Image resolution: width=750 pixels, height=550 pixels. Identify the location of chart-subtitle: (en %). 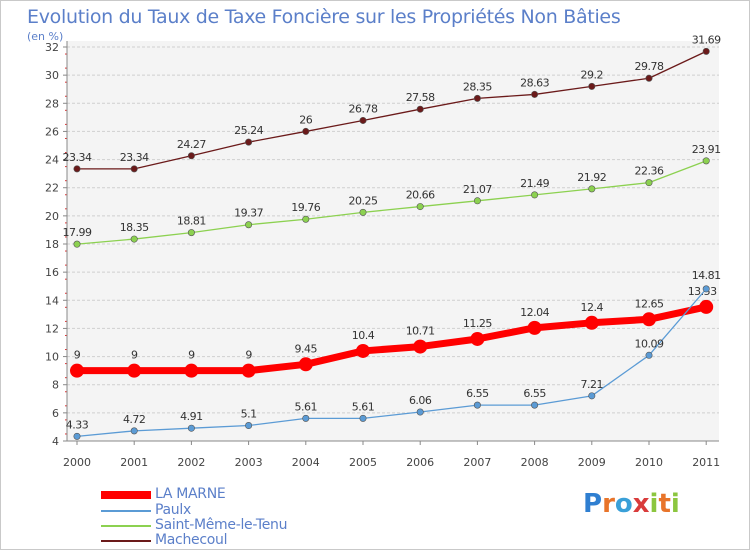
(45, 36).